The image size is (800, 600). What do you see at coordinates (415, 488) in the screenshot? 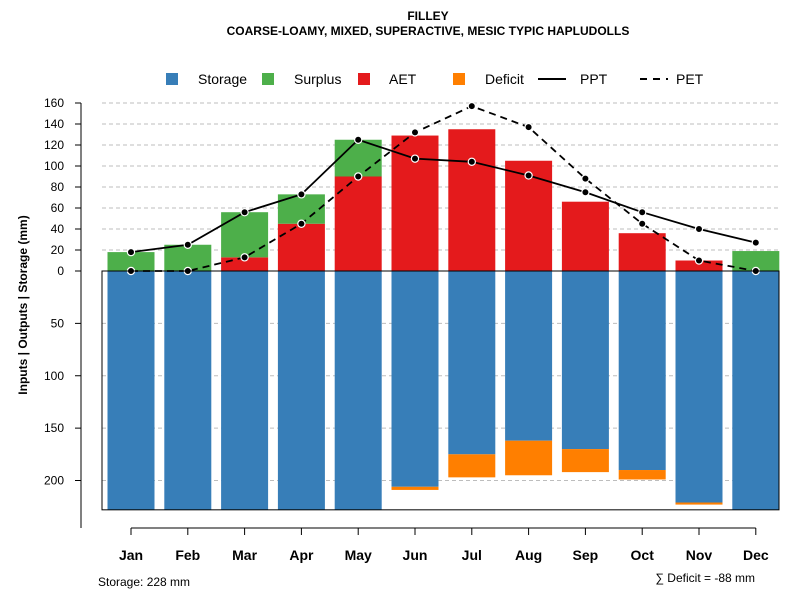
I see `deficit-bar-jun` at bounding box center [415, 488].